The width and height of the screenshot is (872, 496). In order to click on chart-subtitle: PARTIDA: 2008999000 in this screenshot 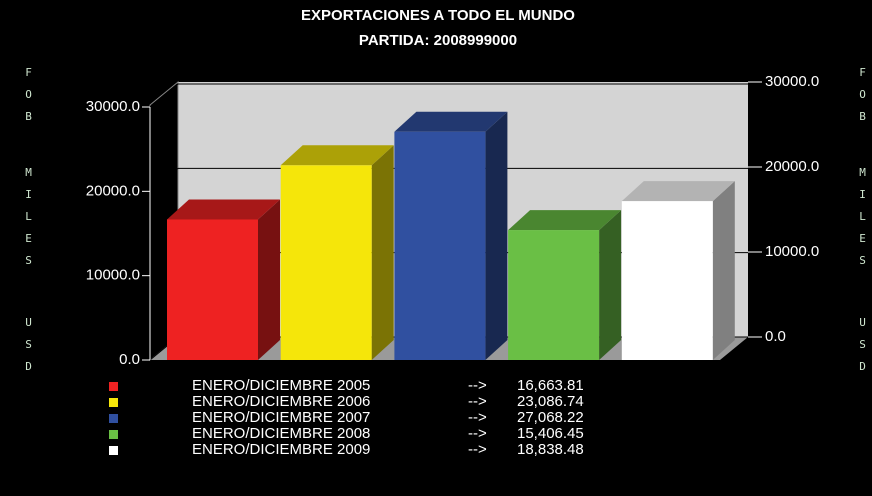, I will do `click(438, 40)`.